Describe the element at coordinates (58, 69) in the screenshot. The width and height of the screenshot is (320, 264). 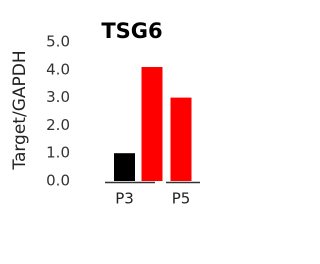
I see `y-tick-label: 4.0` at that location.